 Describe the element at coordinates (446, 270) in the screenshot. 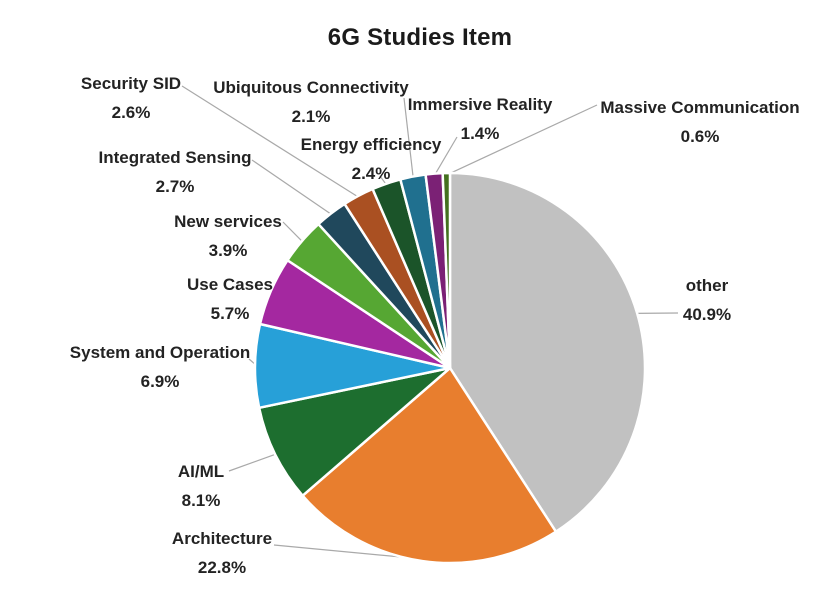

I see `pie-slice-massive-communication` at that location.